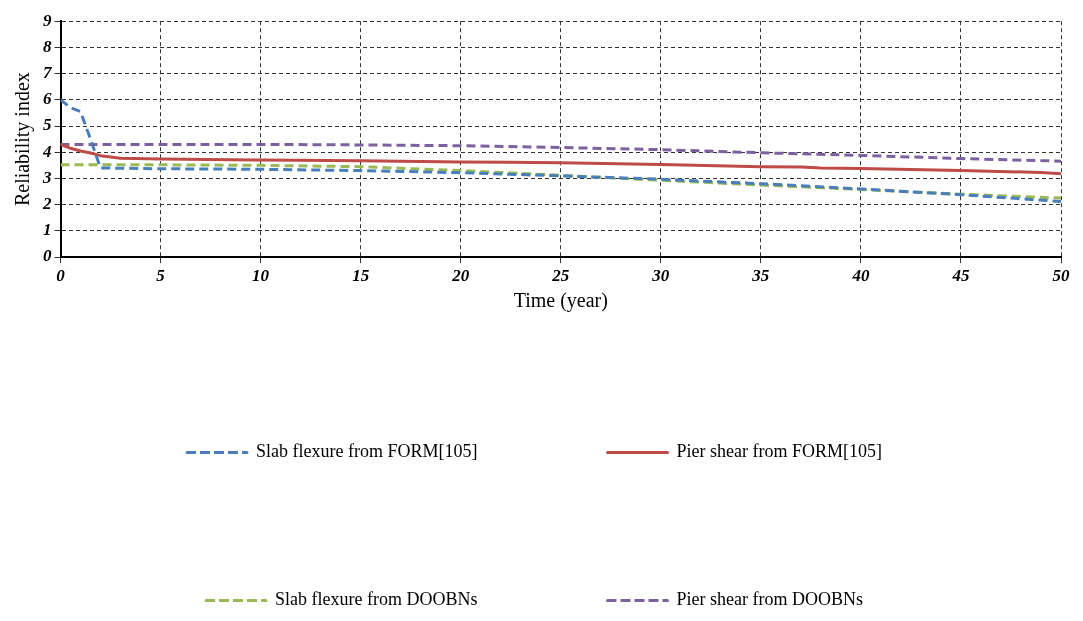 Image resolution: width=1083 pixels, height=621 pixels. What do you see at coordinates (61, 275) in the screenshot?
I see `x-tick-label: 0` at bounding box center [61, 275].